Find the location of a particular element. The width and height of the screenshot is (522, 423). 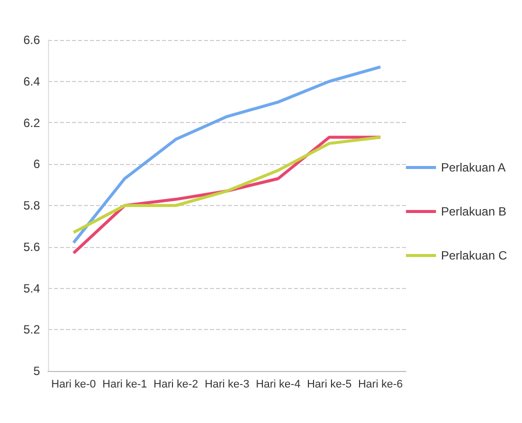

x-tick-label: Hari ke-0 is located at coordinates (73, 384).